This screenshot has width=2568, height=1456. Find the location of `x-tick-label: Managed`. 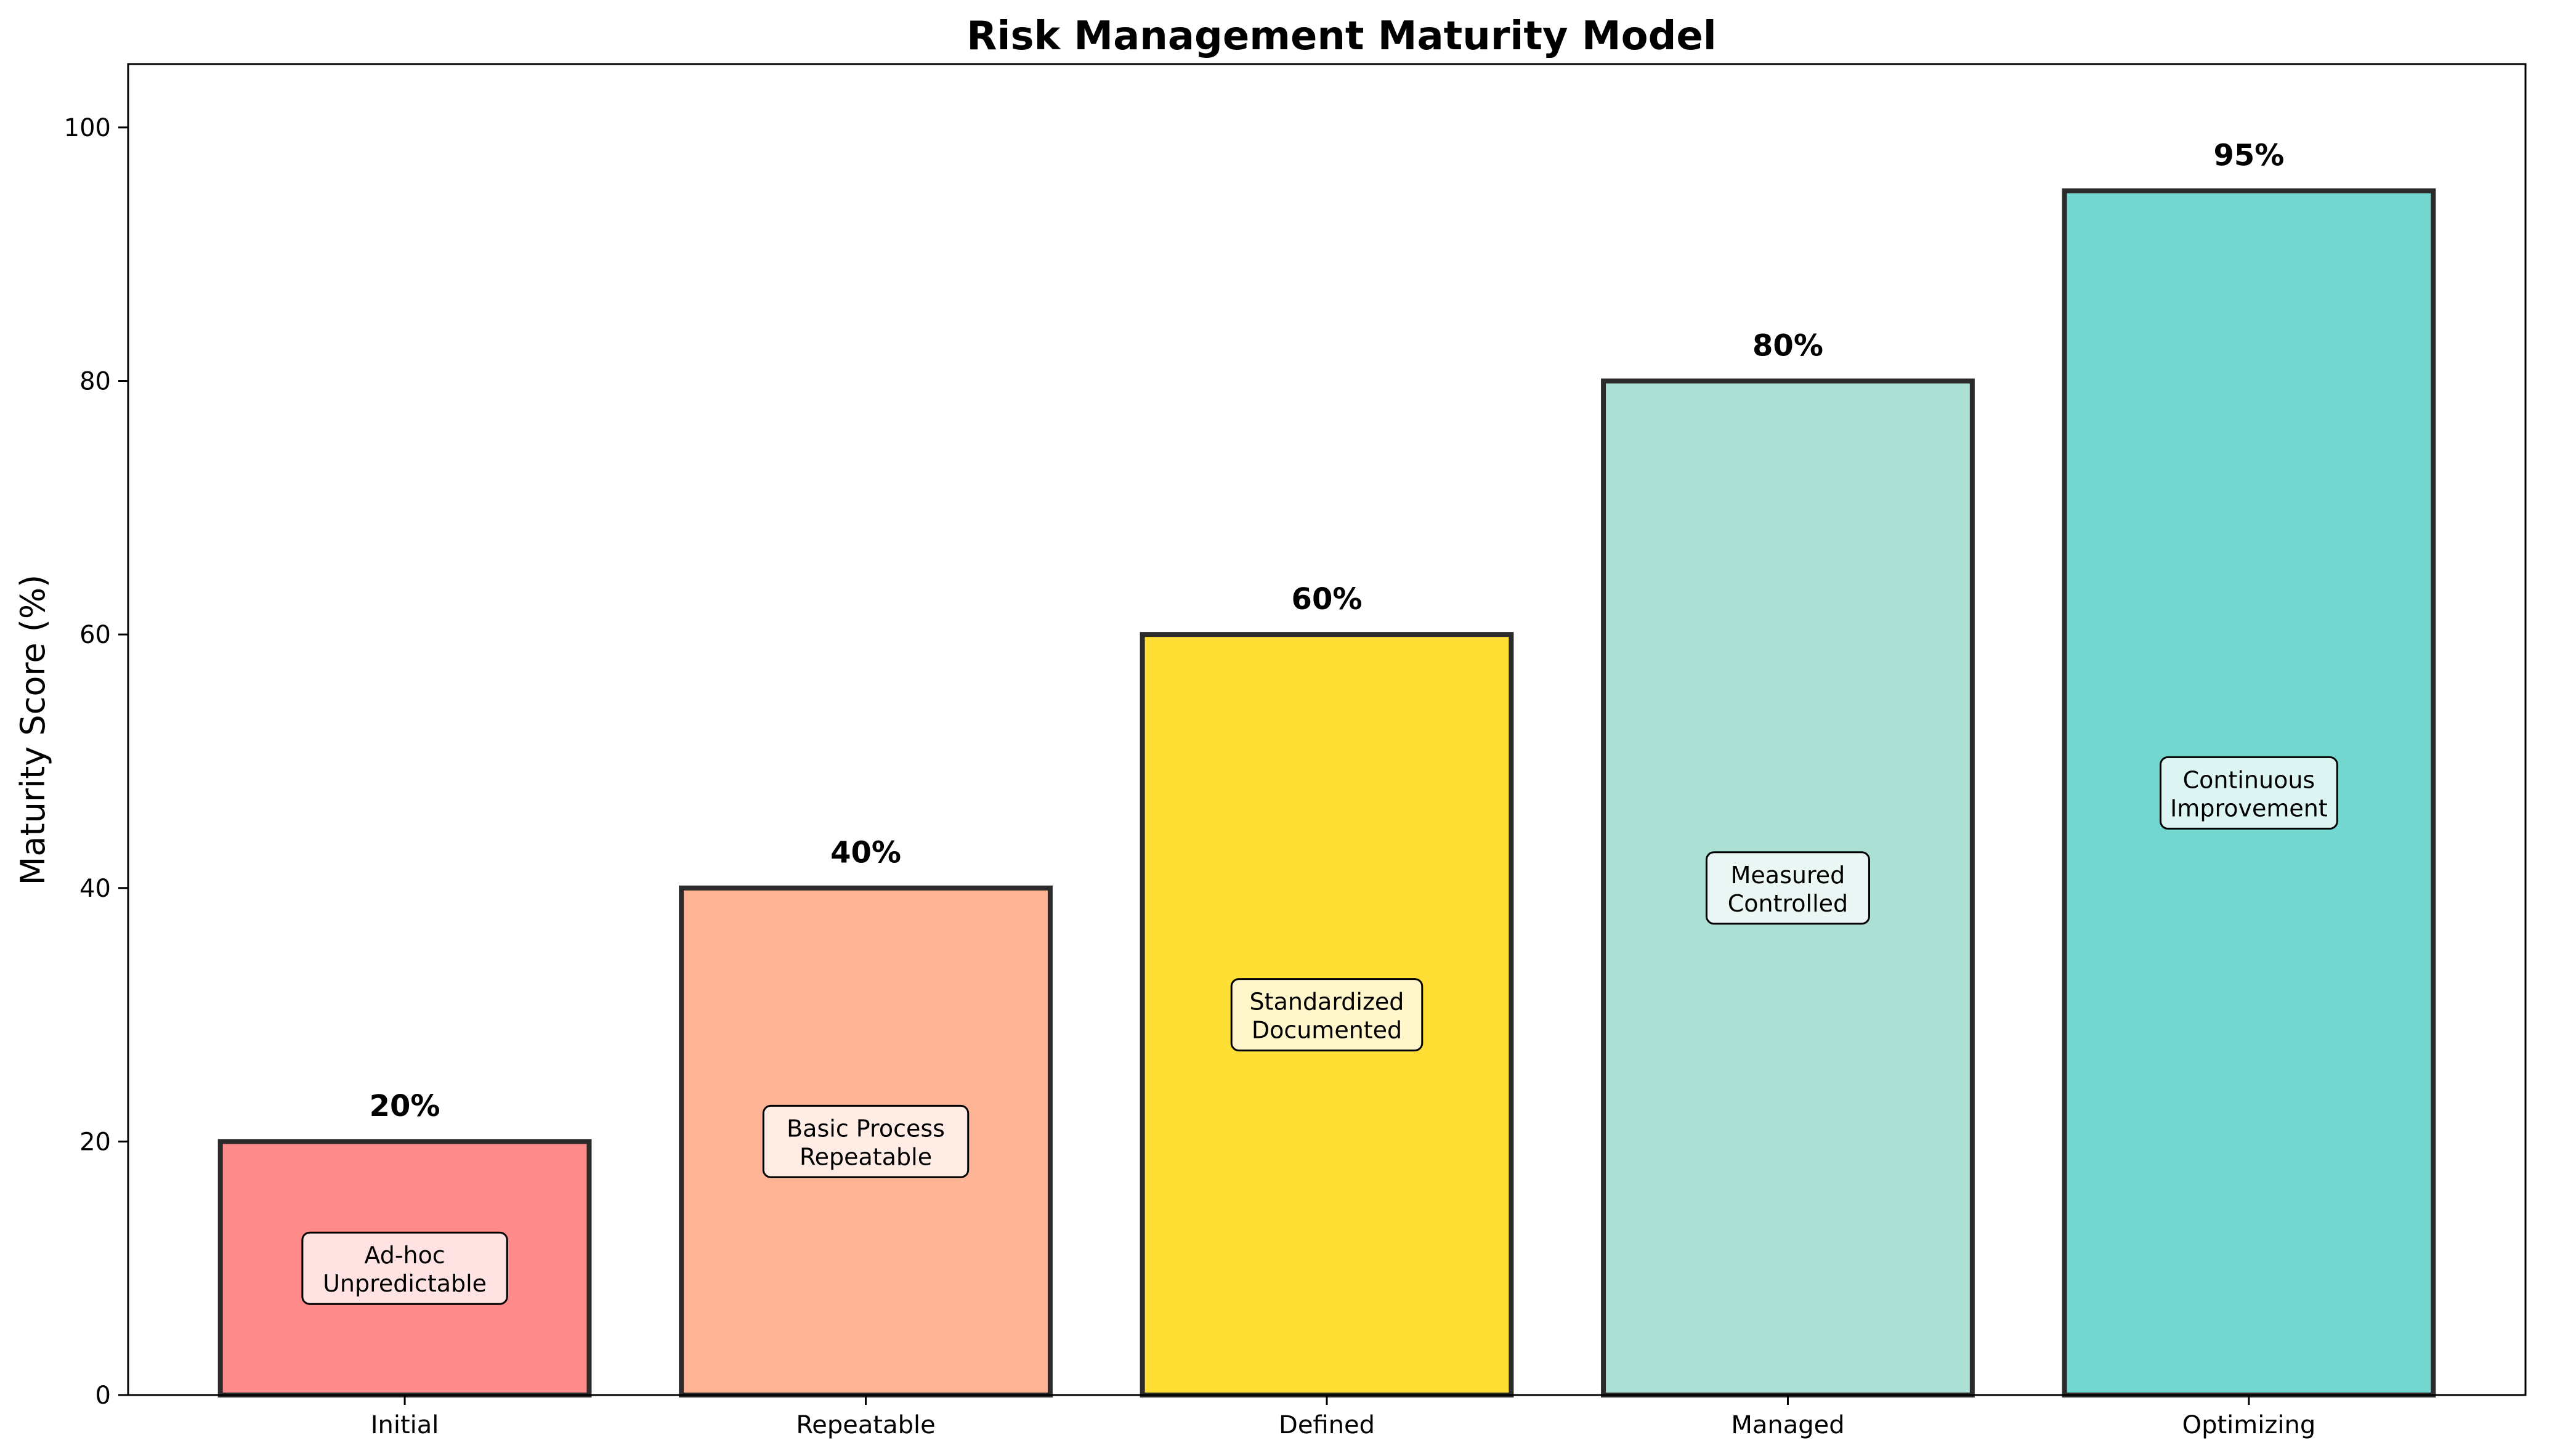

x-tick-label: Managed is located at coordinates (1787, 1425).